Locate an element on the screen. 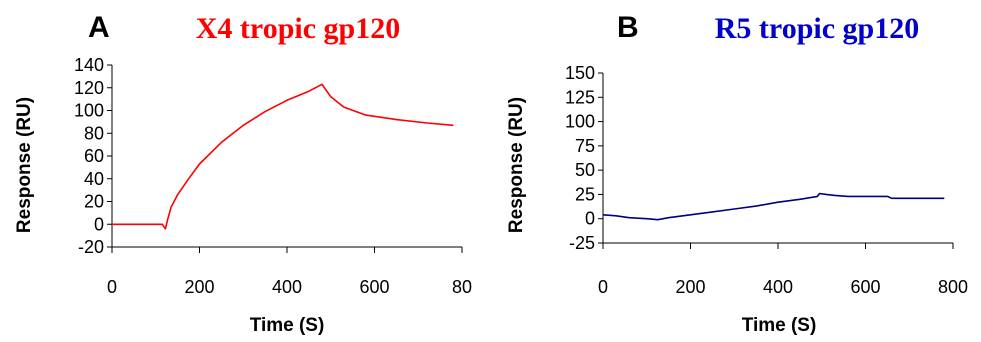  panel-a-x-tick-label: 400 is located at coordinates (287, 287).